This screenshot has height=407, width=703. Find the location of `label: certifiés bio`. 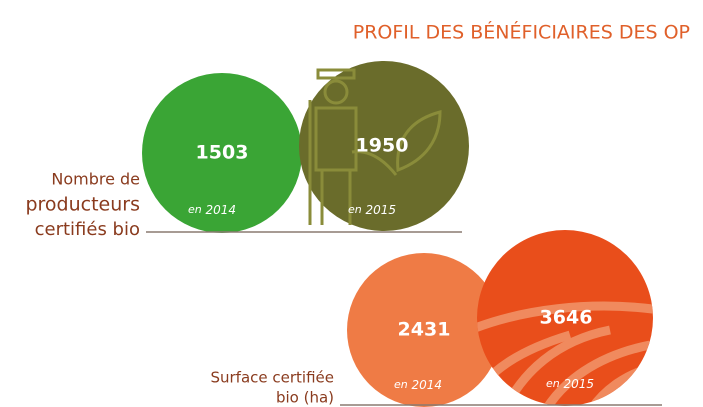

label: certifiés bio is located at coordinates (87, 229).